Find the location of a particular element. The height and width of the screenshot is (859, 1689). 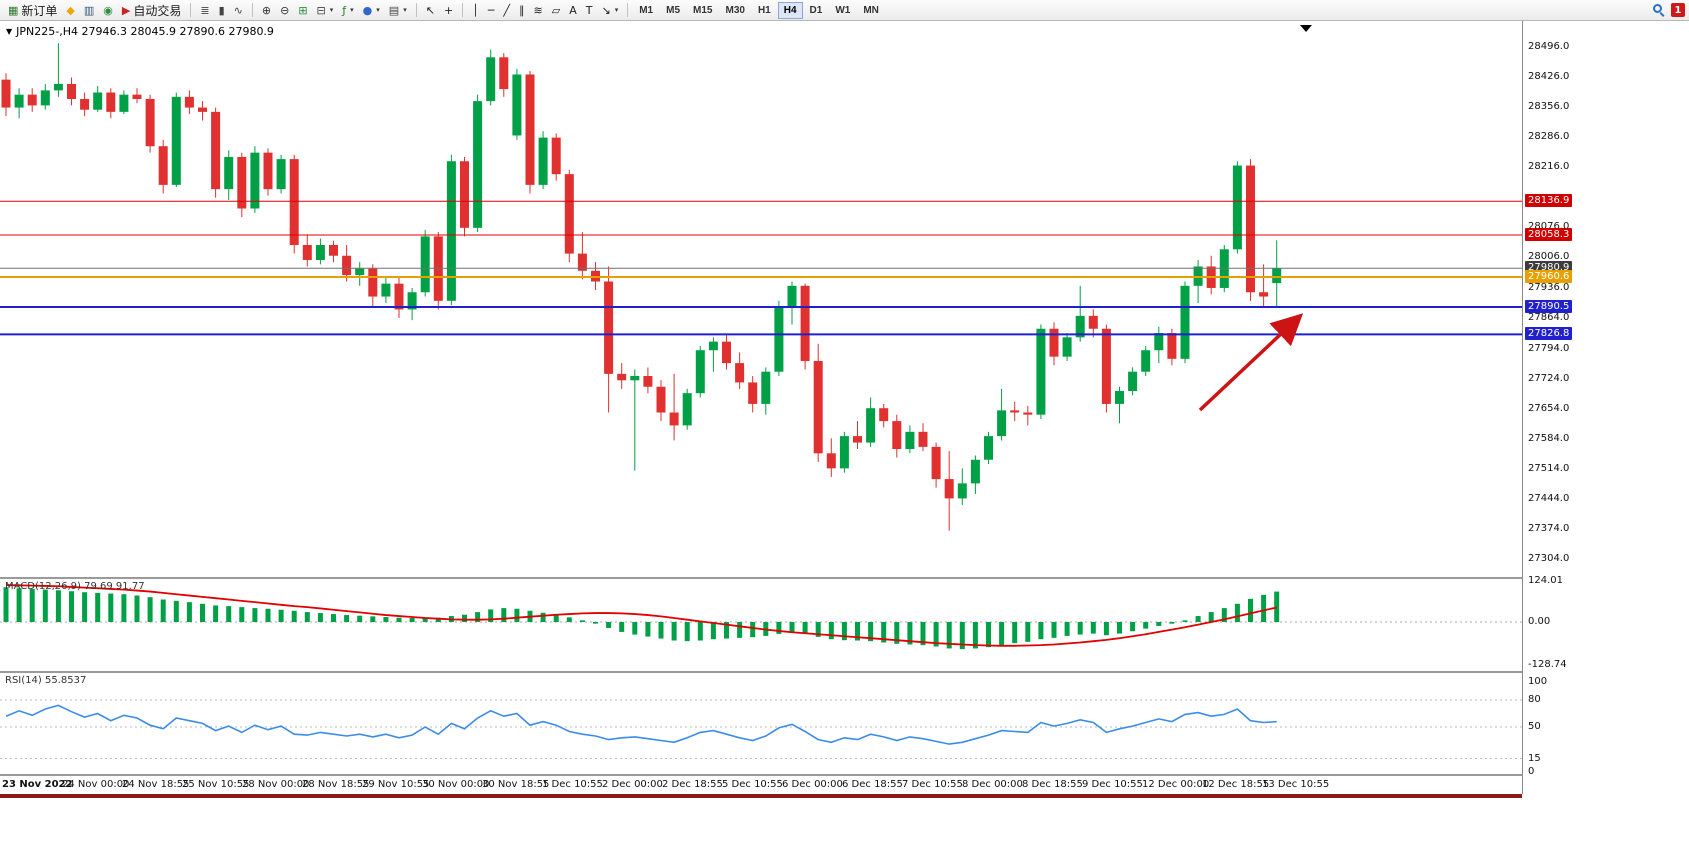

search-button is located at coordinates (1659, 10).